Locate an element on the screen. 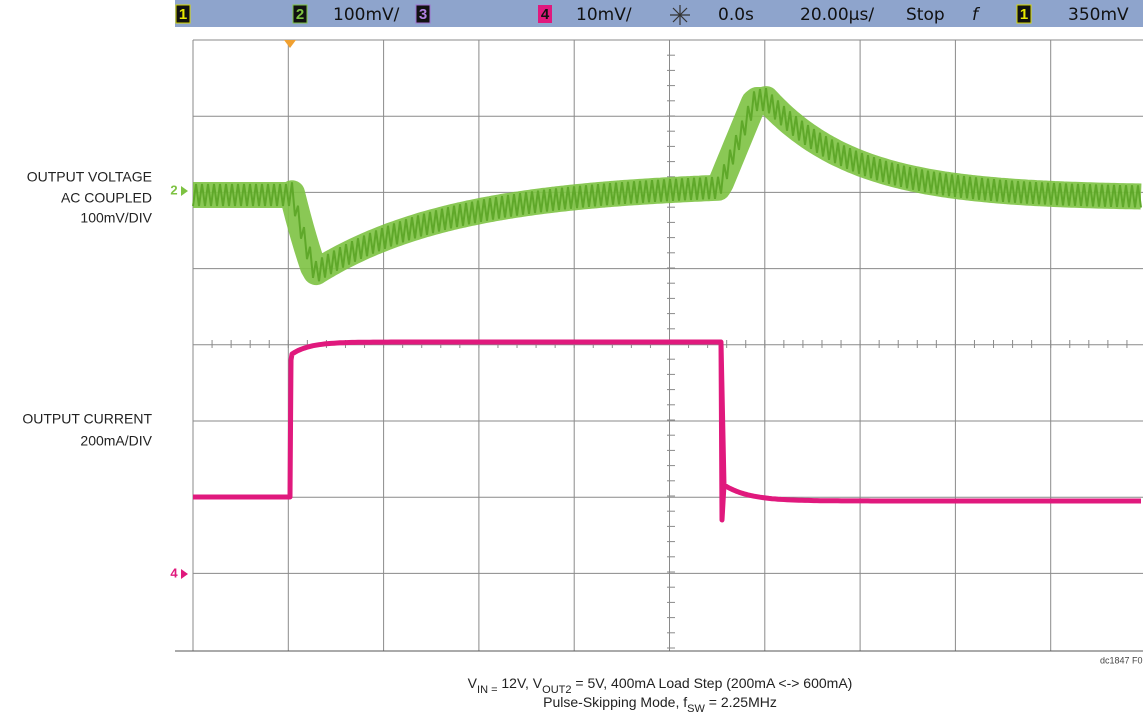  channel-4-scale: 10mV/ is located at coordinates (604, 15).